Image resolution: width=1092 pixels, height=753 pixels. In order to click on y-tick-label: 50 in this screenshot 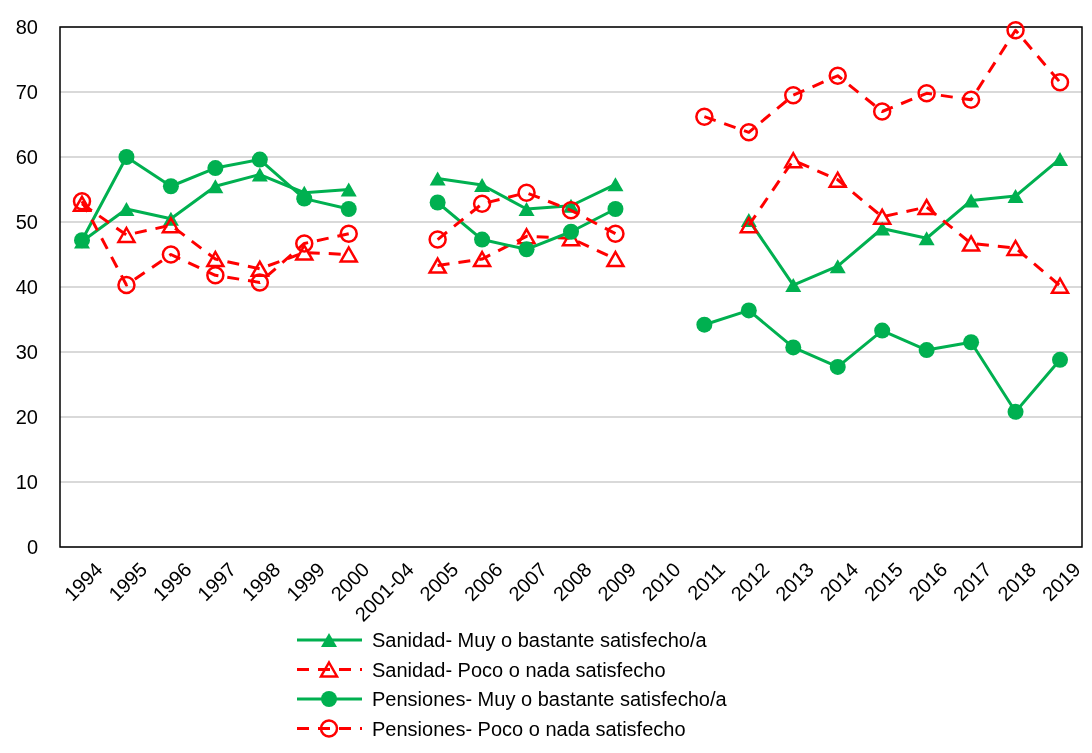, I will do `click(26, 222)`.